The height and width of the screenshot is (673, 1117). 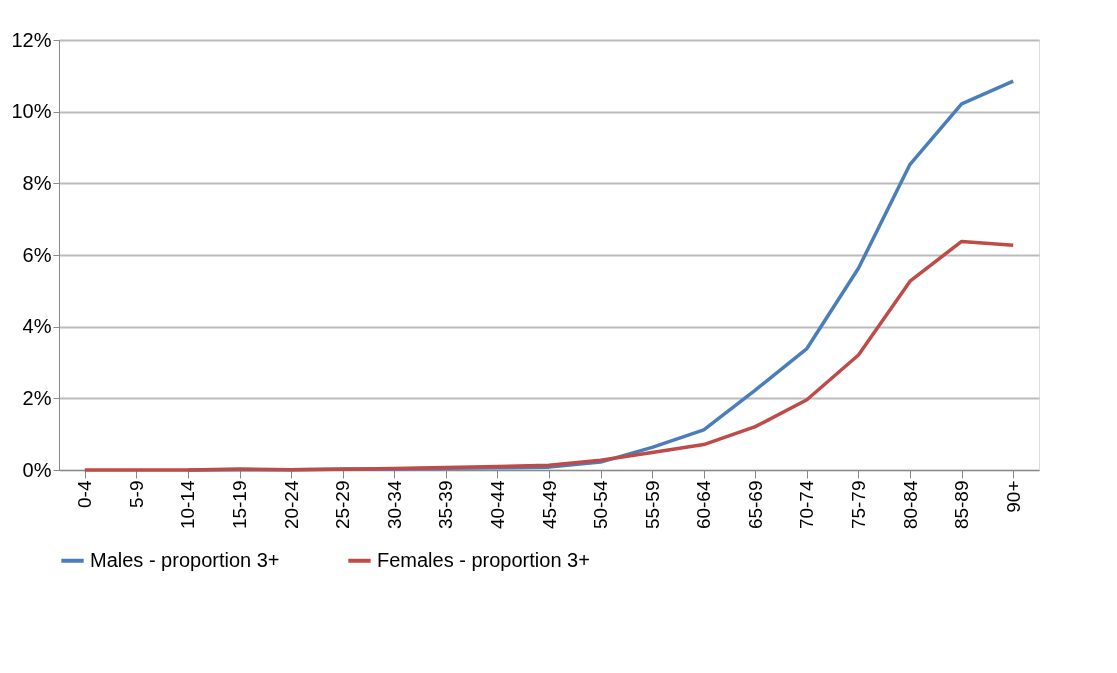 What do you see at coordinates (394, 505) in the screenshot?
I see `x-tick-label: 30-34` at bounding box center [394, 505].